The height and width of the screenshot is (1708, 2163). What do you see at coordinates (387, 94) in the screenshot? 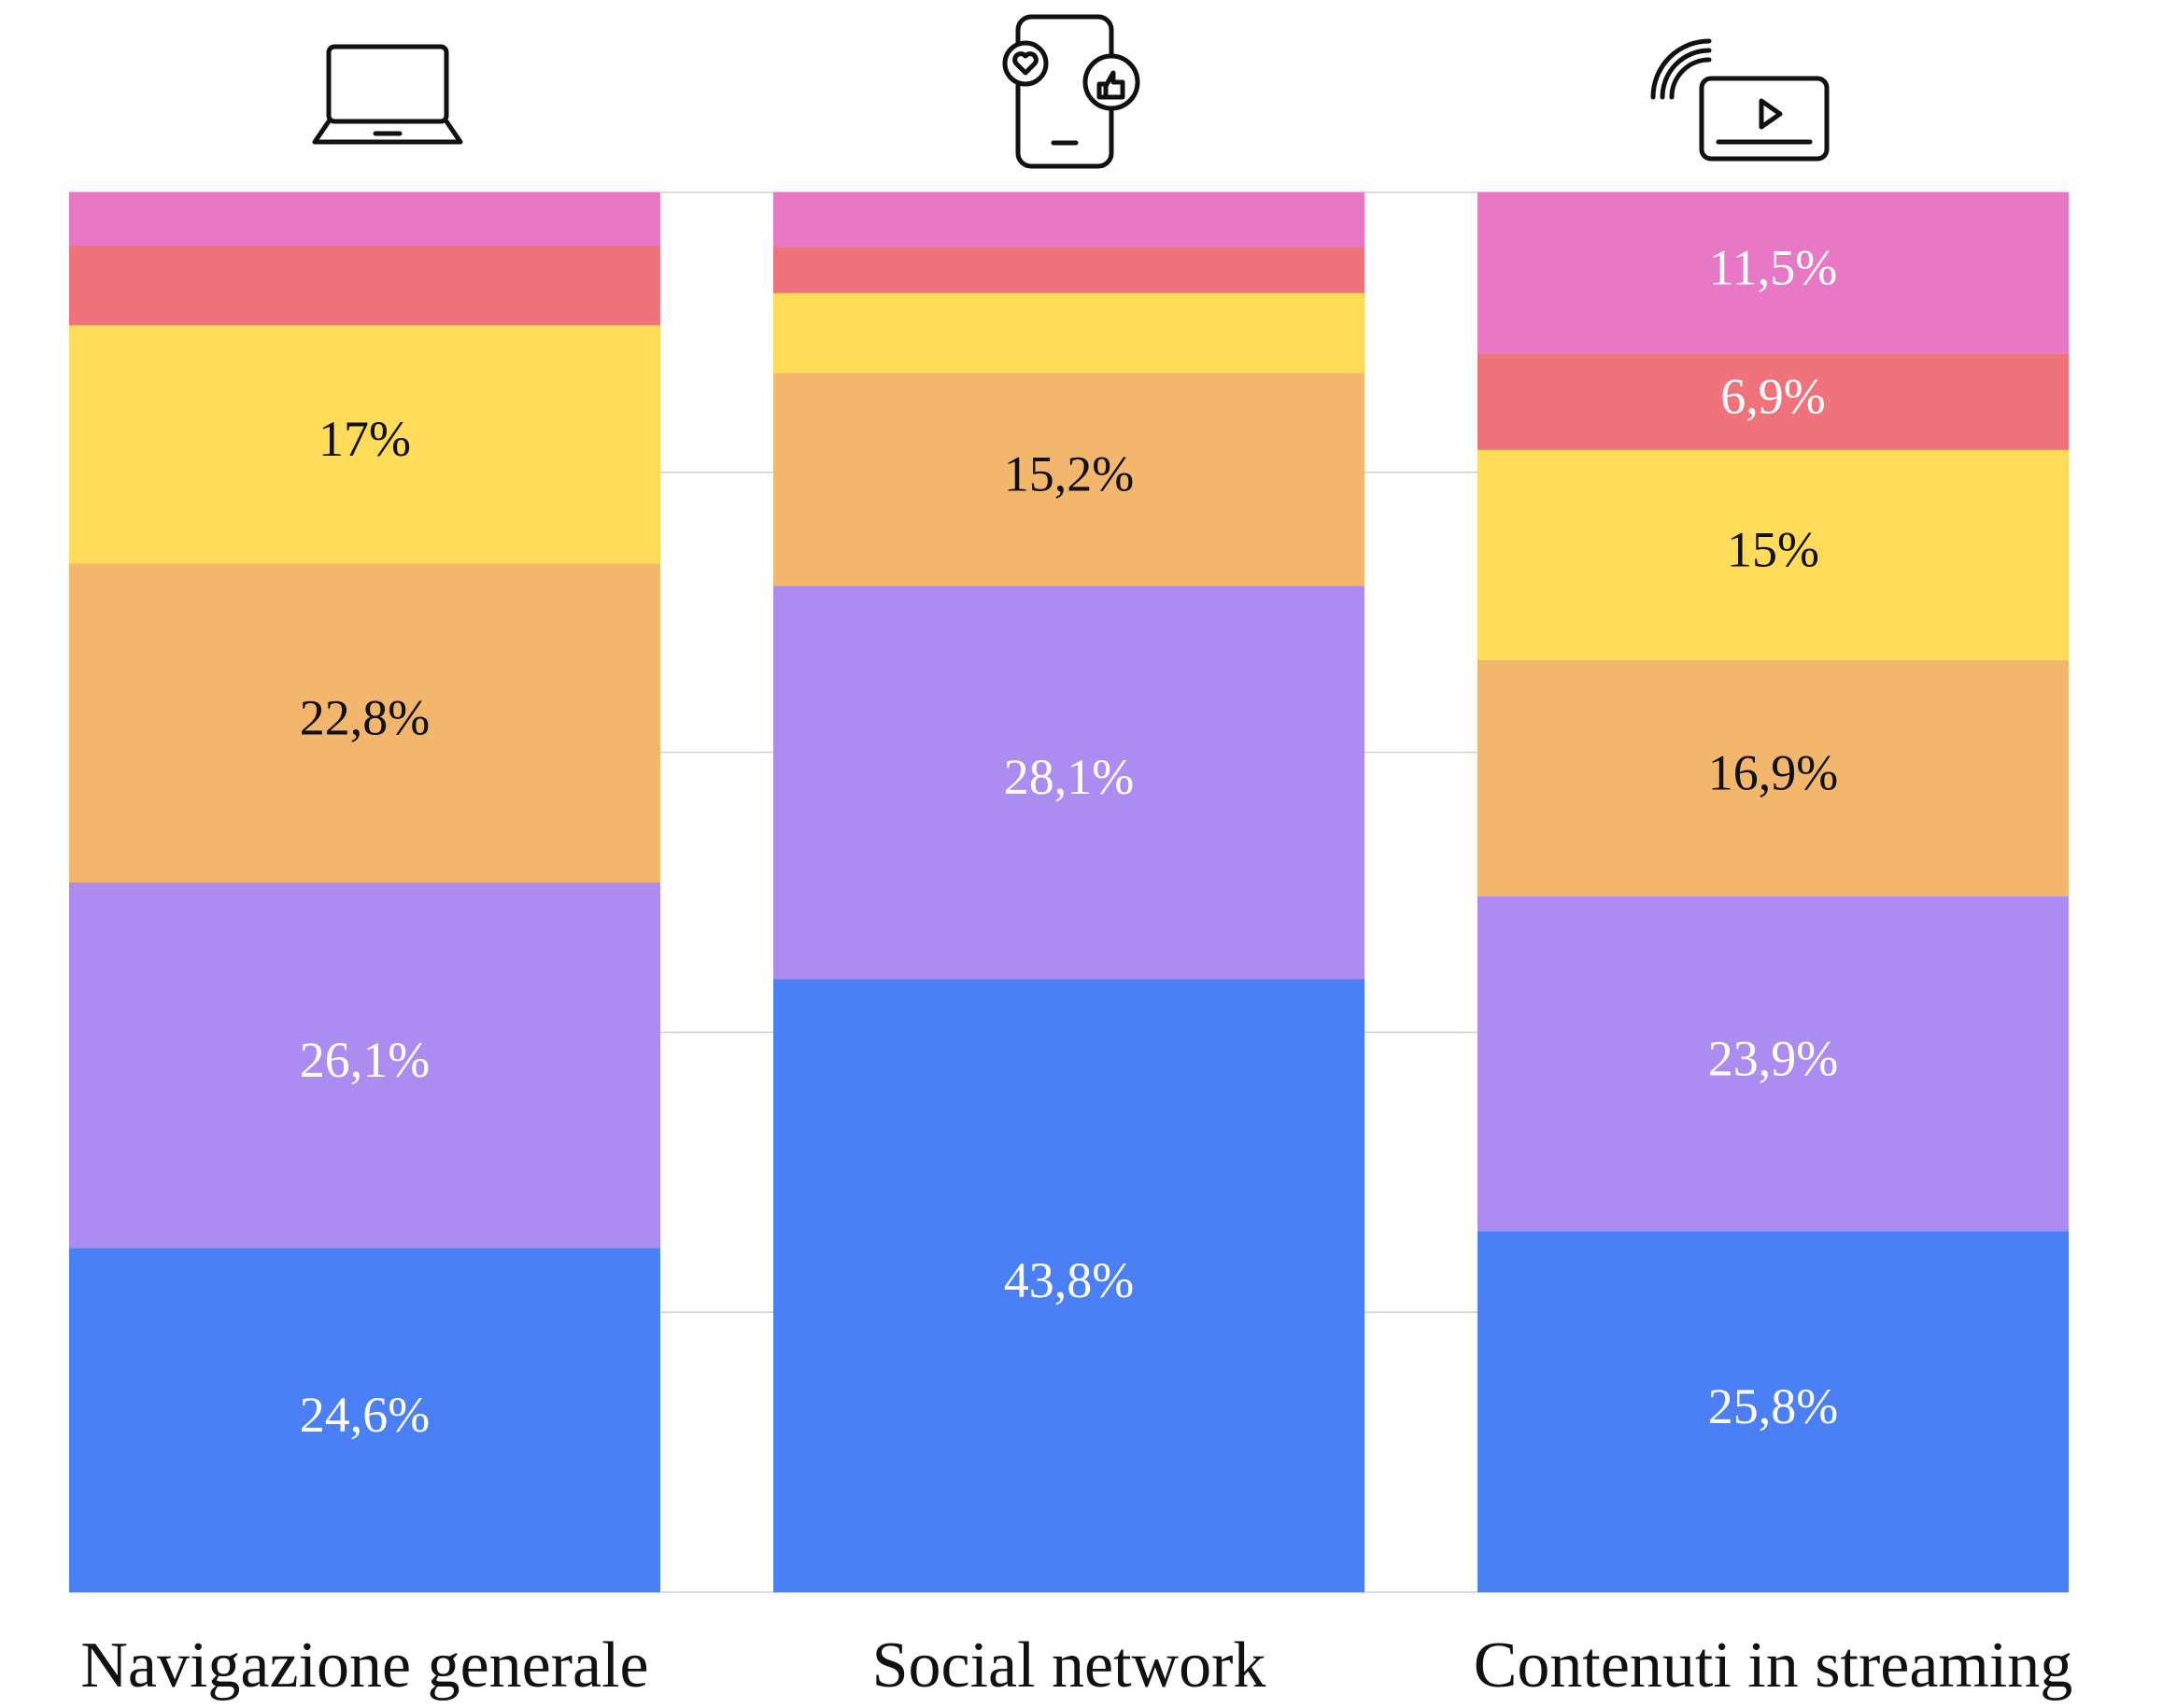
I see `laptop-icon` at bounding box center [387, 94].